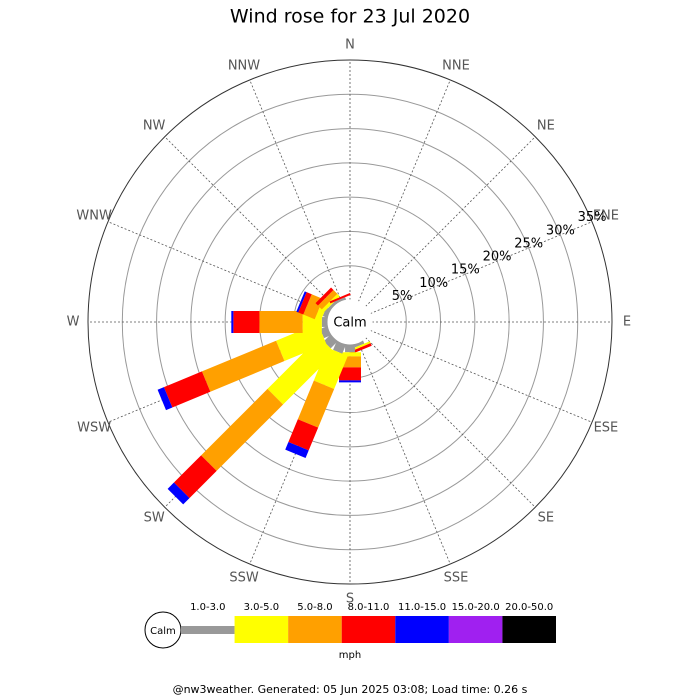 The image size is (700, 700). Describe the element at coordinates (546, 517) in the screenshot. I see `direction-label: SE` at that location.